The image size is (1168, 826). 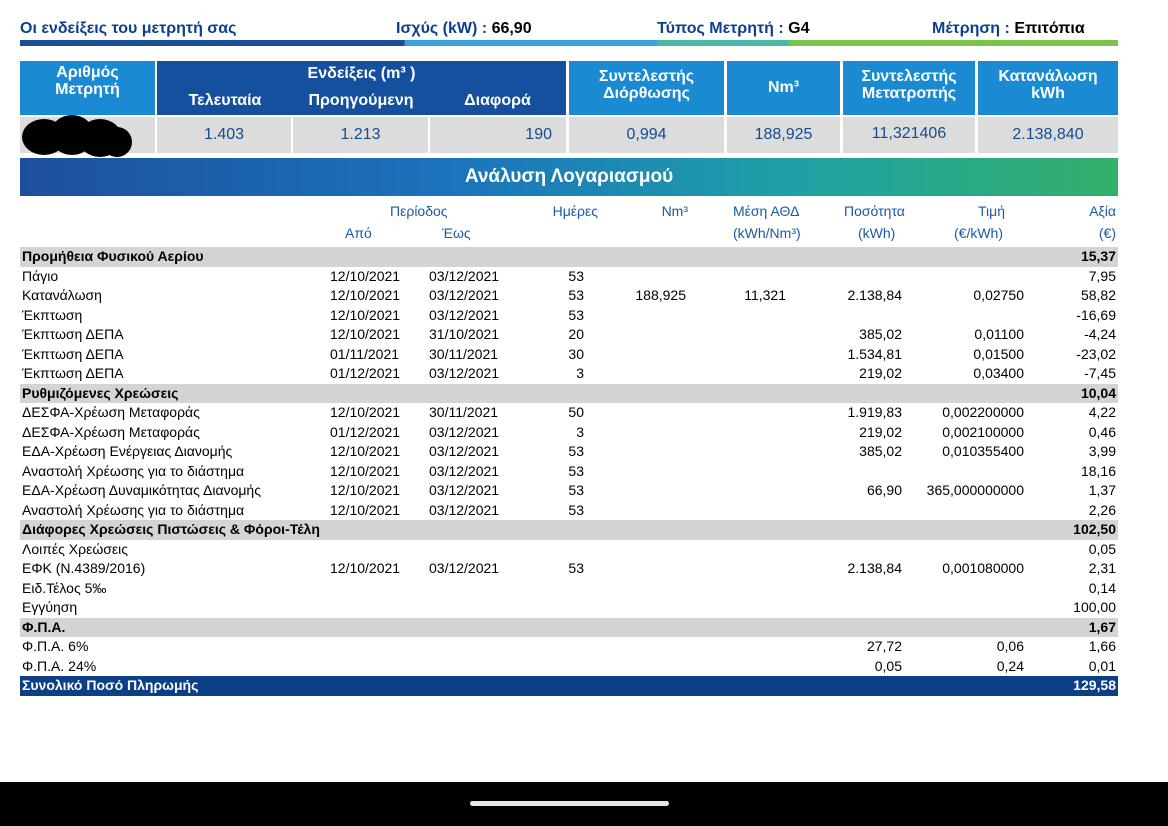 What do you see at coordinates (75, 548) in the screenshot?
I see `row-label: Λοιπές Χρεώσεις` at bounding box center [75, 548].